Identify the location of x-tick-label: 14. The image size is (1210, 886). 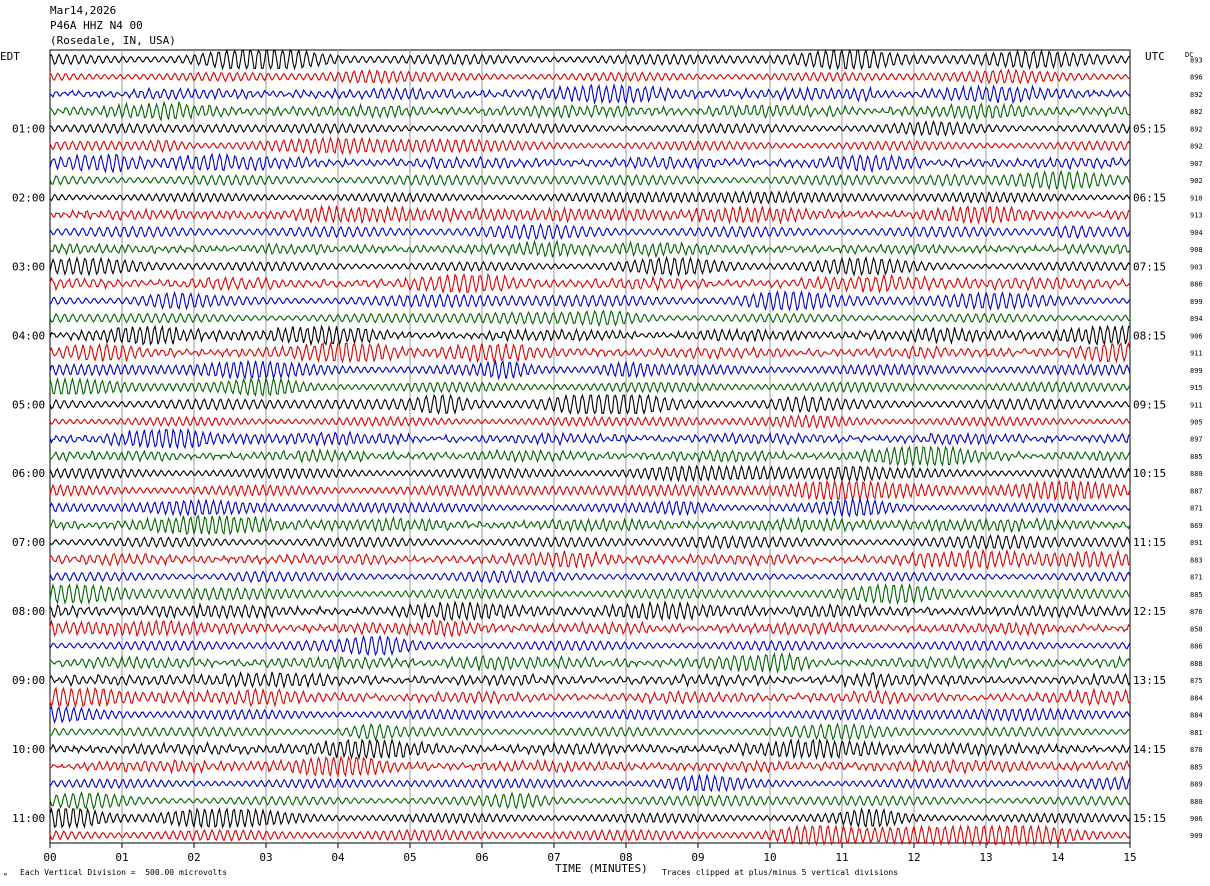
(1058, 857).